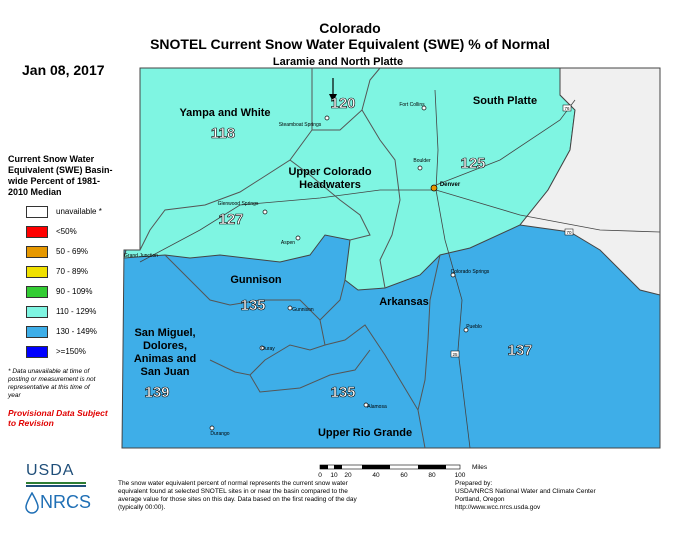  What do you see at coordinates (252, 305) in the screenshot?
I see `value-gunnison: 135` at bounding box center [252, 305].